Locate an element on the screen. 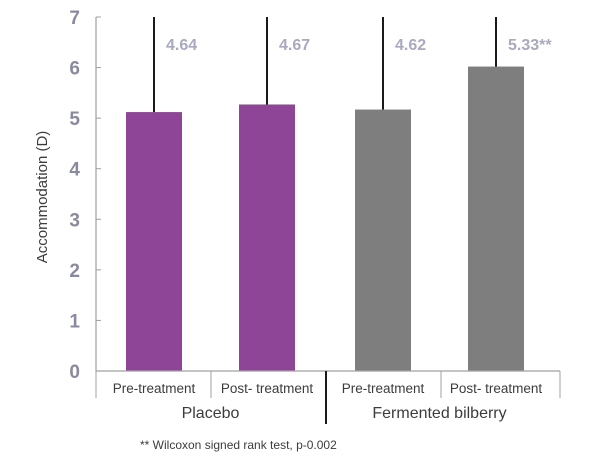 Image resolution: width=600 pixels, height=463 pixels. y-tick-label: 4 is located at coordinates (74, 170).